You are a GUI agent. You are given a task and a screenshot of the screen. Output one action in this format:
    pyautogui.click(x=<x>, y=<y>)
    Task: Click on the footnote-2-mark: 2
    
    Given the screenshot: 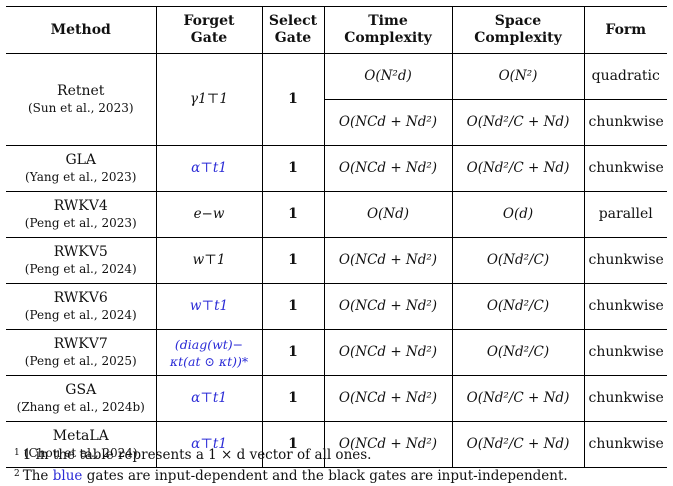 What is the action you would take?
    pyautogui.click(x=17, y=474)
    